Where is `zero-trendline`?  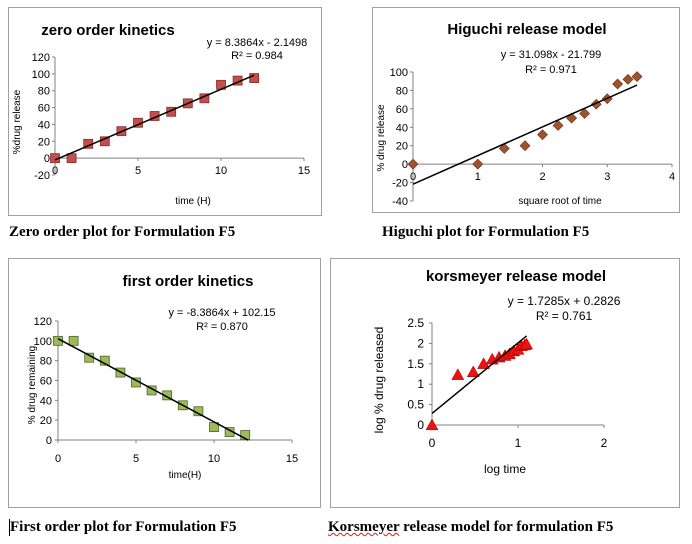 zero-trendline is located at coordinates (154, 117).